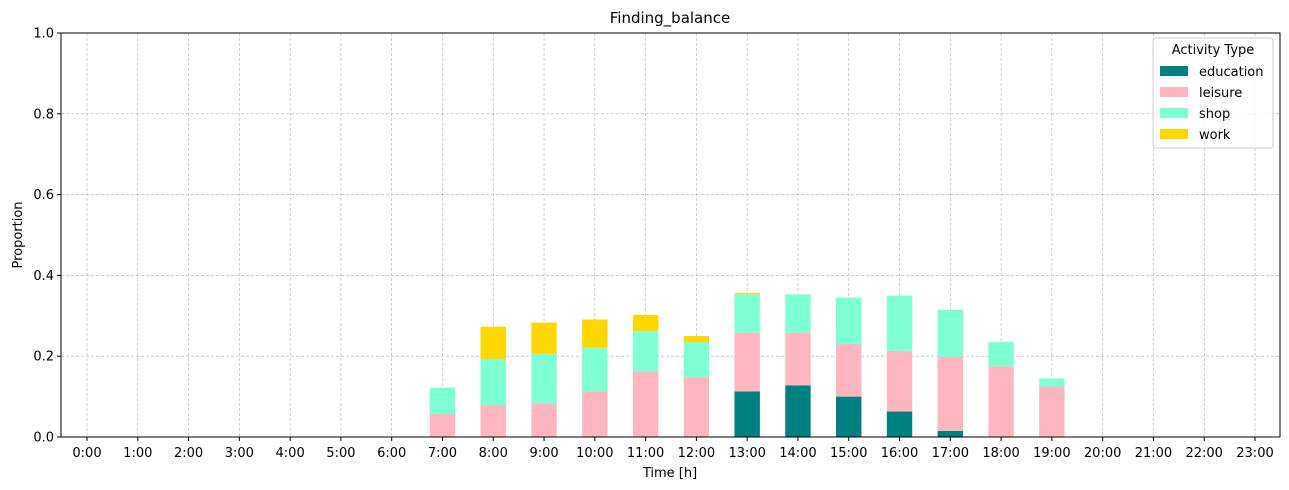 This screenshot has width=1289, height=490. I want to click on legend-swatch-work, so click(1174, 134).